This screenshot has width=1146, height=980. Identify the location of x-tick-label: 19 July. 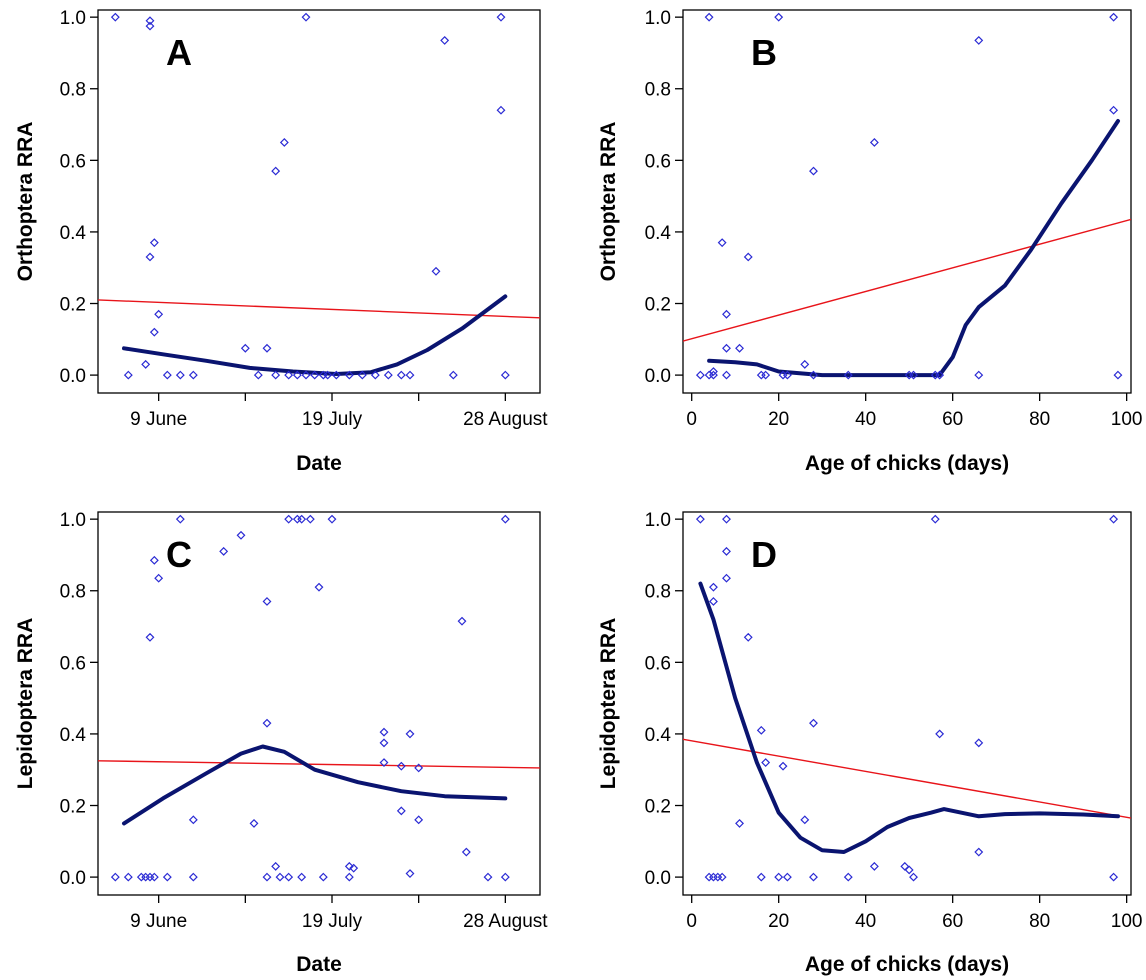
(332, 921).